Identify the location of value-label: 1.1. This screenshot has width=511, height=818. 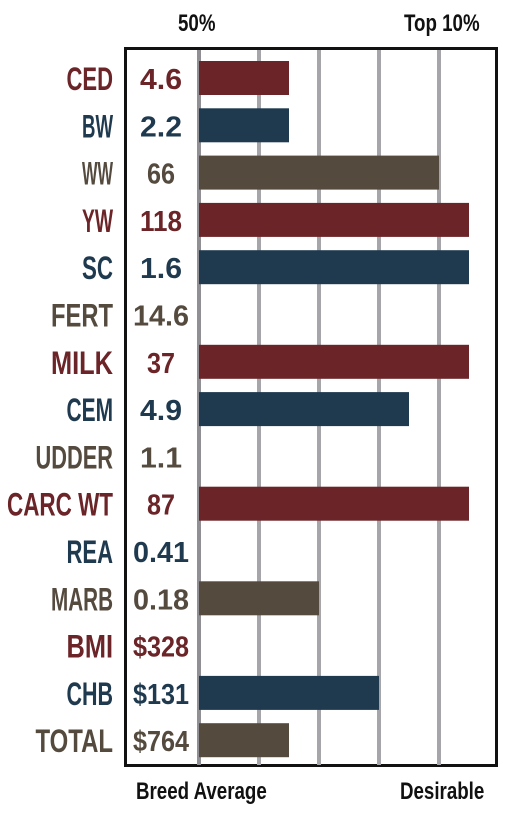
(161, 458).